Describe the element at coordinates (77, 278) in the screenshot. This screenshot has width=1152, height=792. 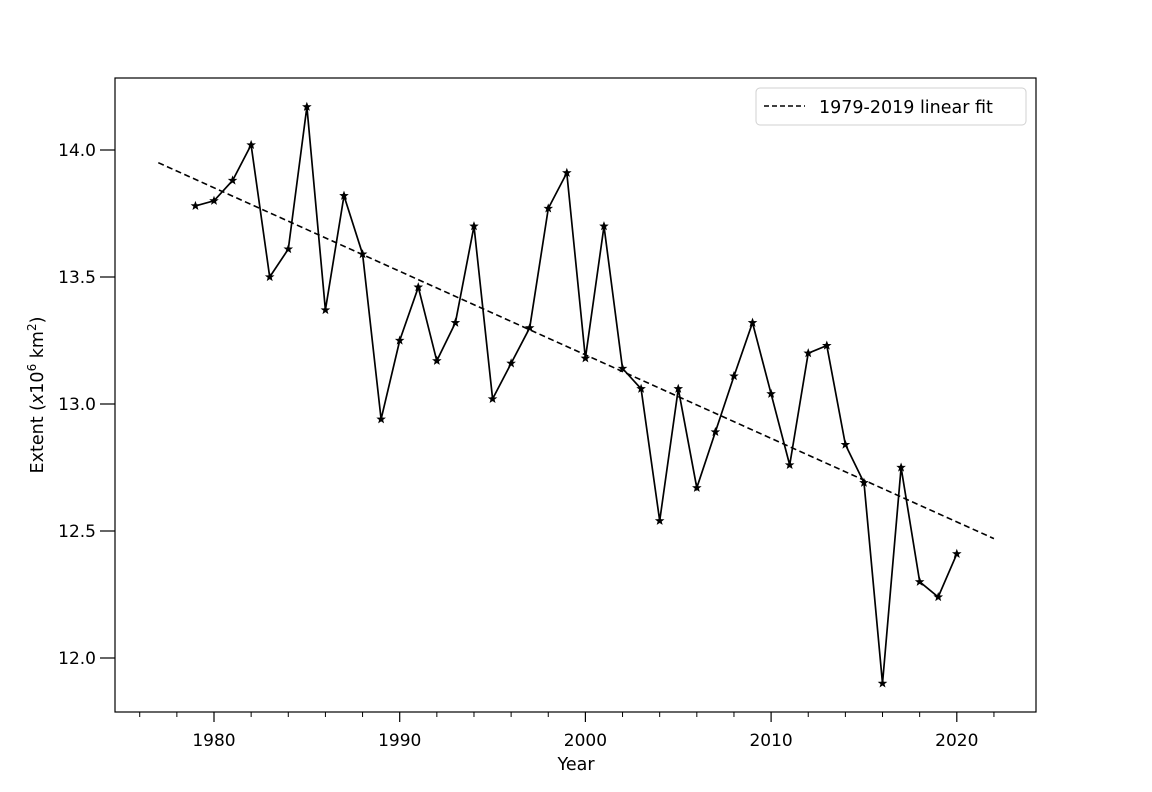
I see `y-tick-label: 13.5` at that location.